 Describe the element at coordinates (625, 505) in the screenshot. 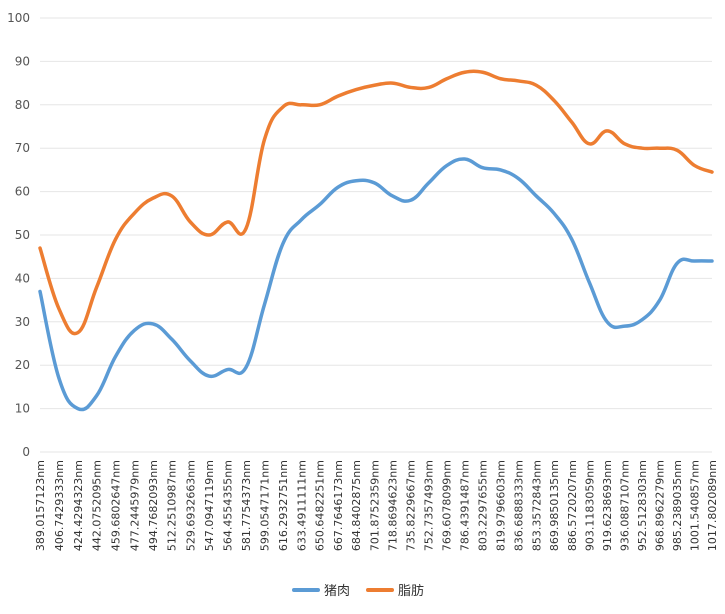

I see `x-tick-label: 936.0887107nm` at that location.